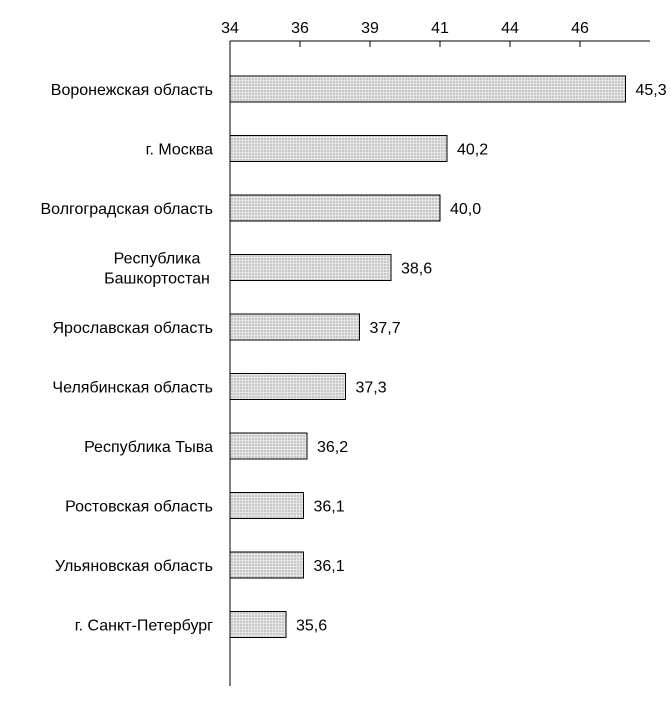 The height and width of the screenshot is (714, 671). I want to click on category-label: Волгоградская область, so click(126, 209).